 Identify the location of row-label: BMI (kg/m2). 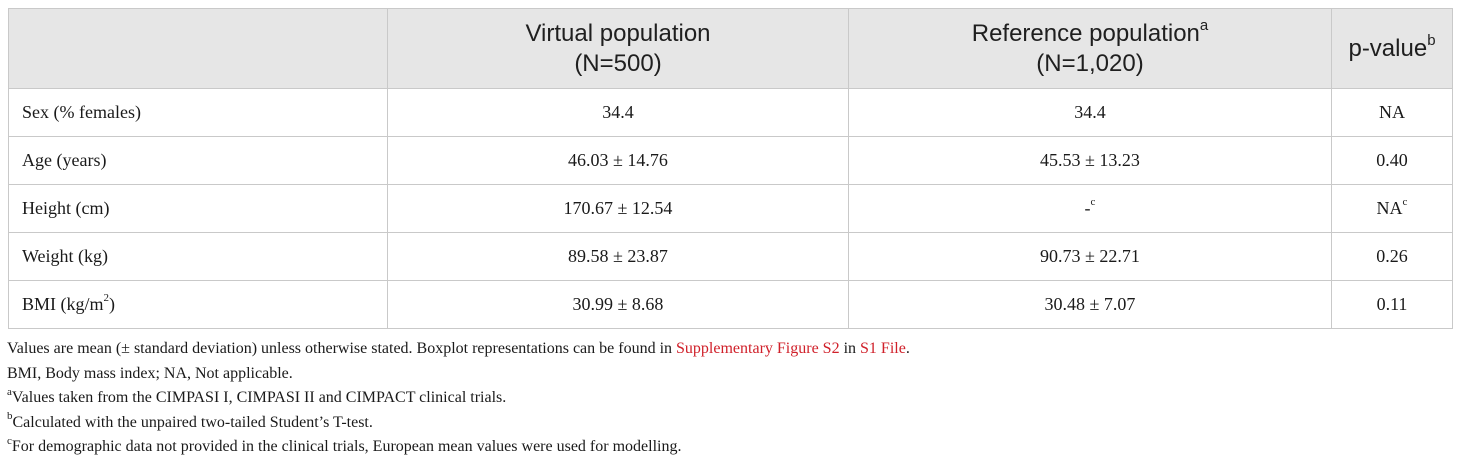
(198, 304).